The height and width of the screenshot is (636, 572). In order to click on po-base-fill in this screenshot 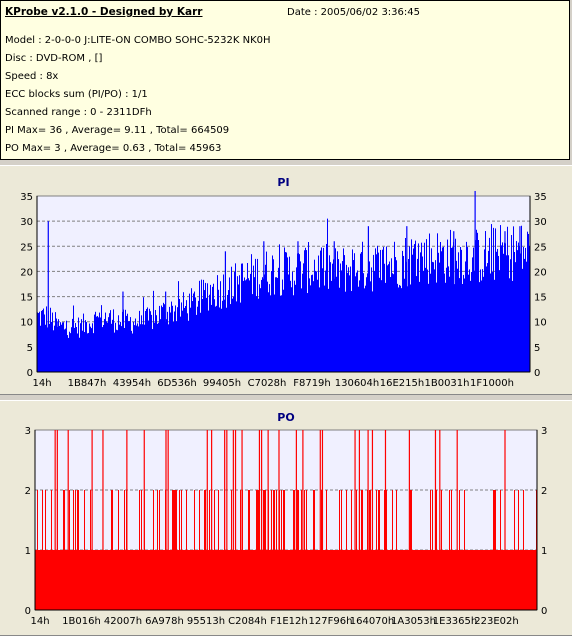, I will do `click(286, 580)`.